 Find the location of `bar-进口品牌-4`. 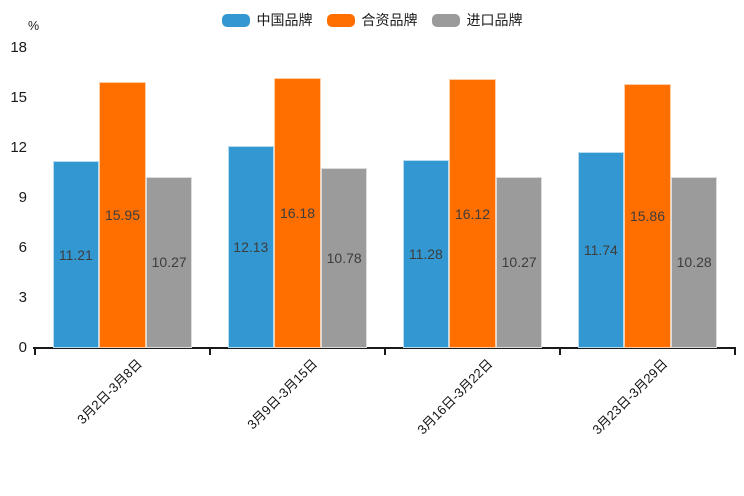

bar-进口品牌-4 is located at coordinates (694, 262).